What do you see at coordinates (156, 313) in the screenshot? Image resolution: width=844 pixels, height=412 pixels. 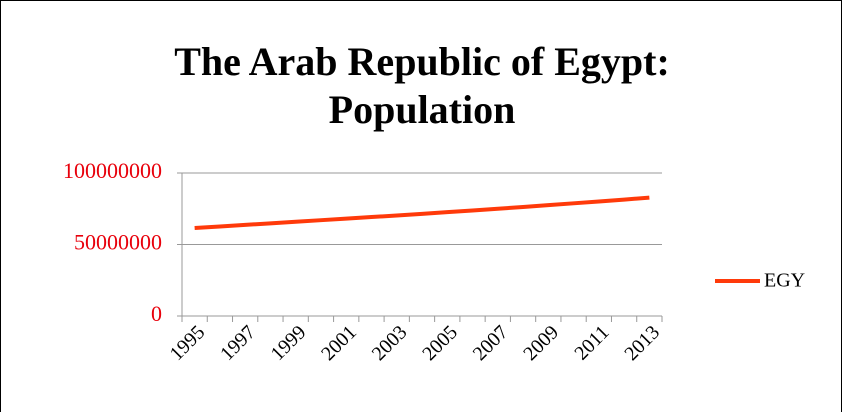 I see `y-tick-label: 0` at bounding box center [156, 313].